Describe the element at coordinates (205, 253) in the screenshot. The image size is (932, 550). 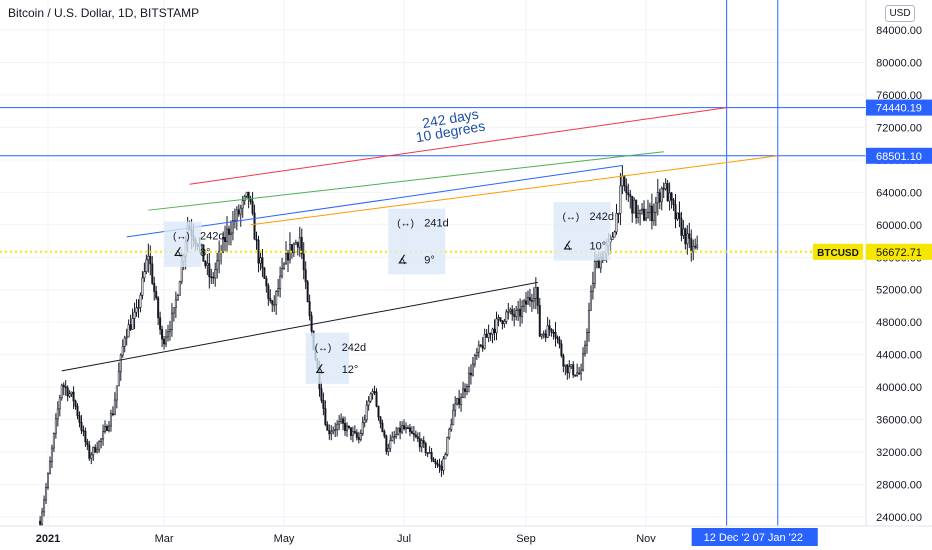
I see `measure-angle: 8°` at that location.